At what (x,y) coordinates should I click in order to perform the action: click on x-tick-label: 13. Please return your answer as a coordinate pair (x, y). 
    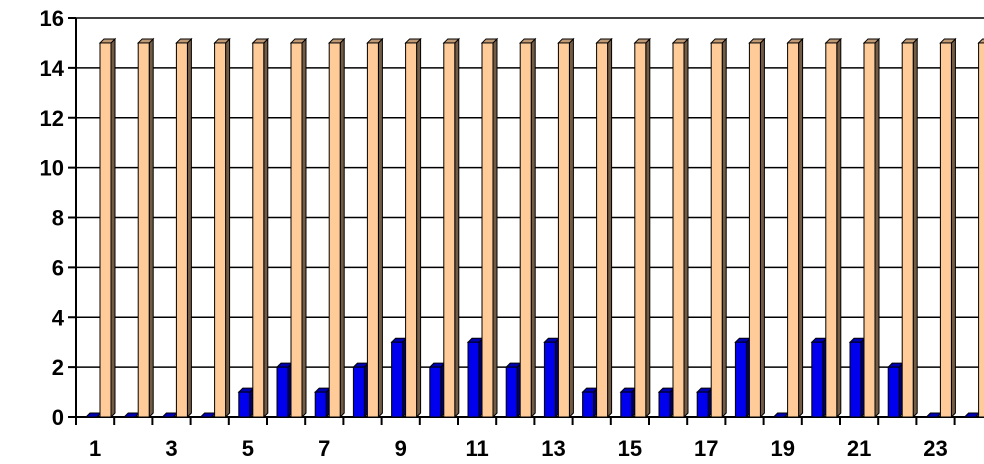
    Looking at the image, I should click on (553, 448).